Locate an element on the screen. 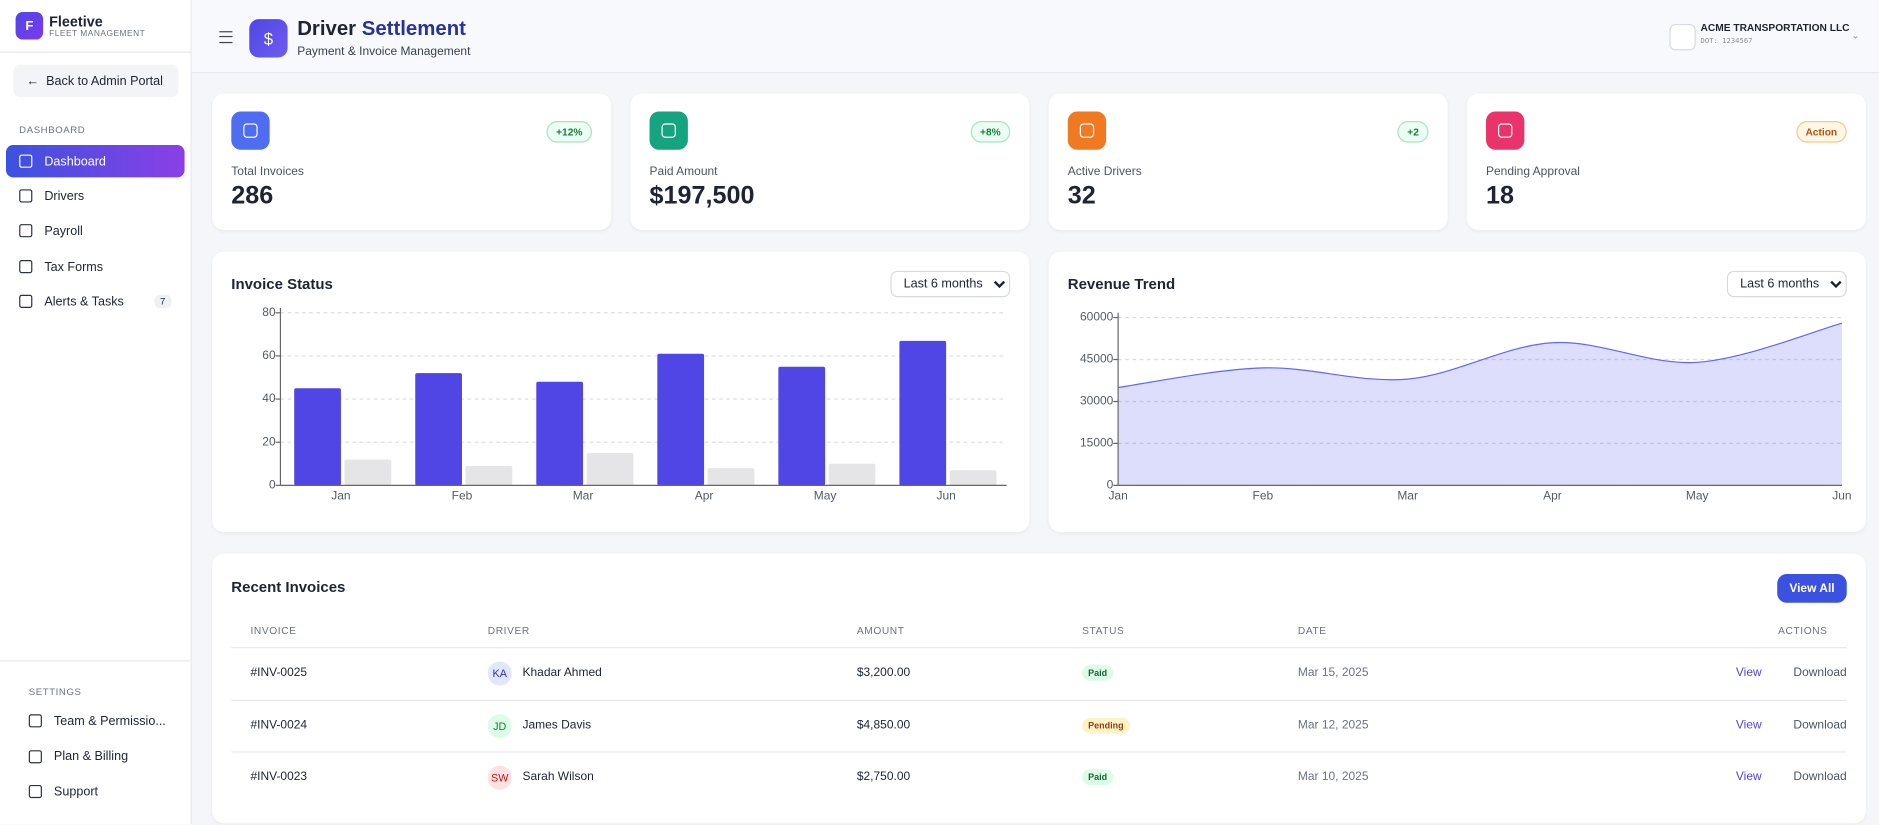 This screenshot has height=825, width=1879. amount: $3,200.00 is located at coordinates (883, 673).